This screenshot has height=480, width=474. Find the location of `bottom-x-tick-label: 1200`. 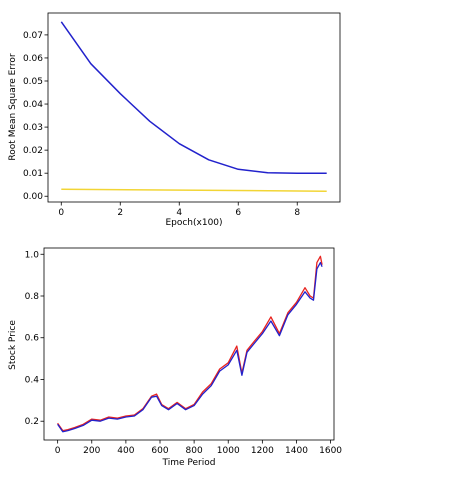

bottom-x-tick-label: 1200 is located at coordinates (262, 451).